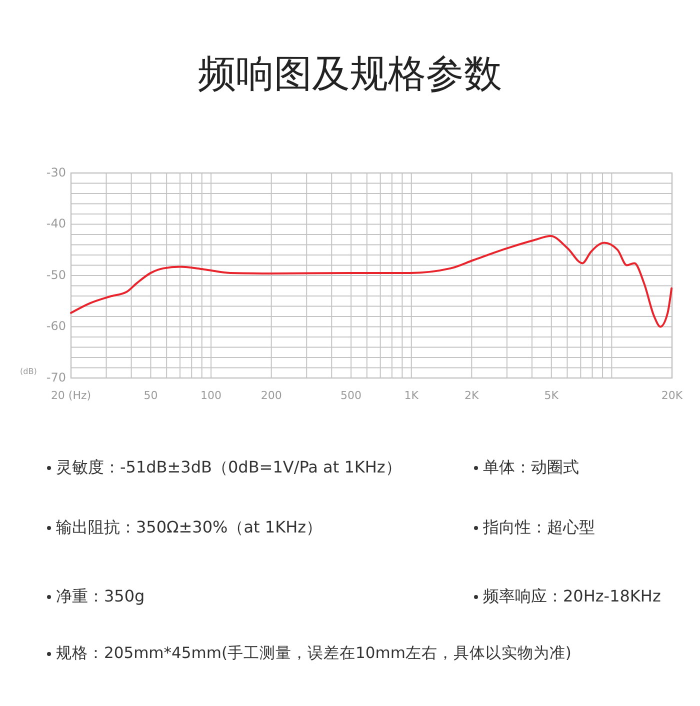 This screenshot has width=700, height=706. Describe the element at coordinates (71, 395) in the screenshot. I see `x-tick-label: 20 (Hz)` at that location.